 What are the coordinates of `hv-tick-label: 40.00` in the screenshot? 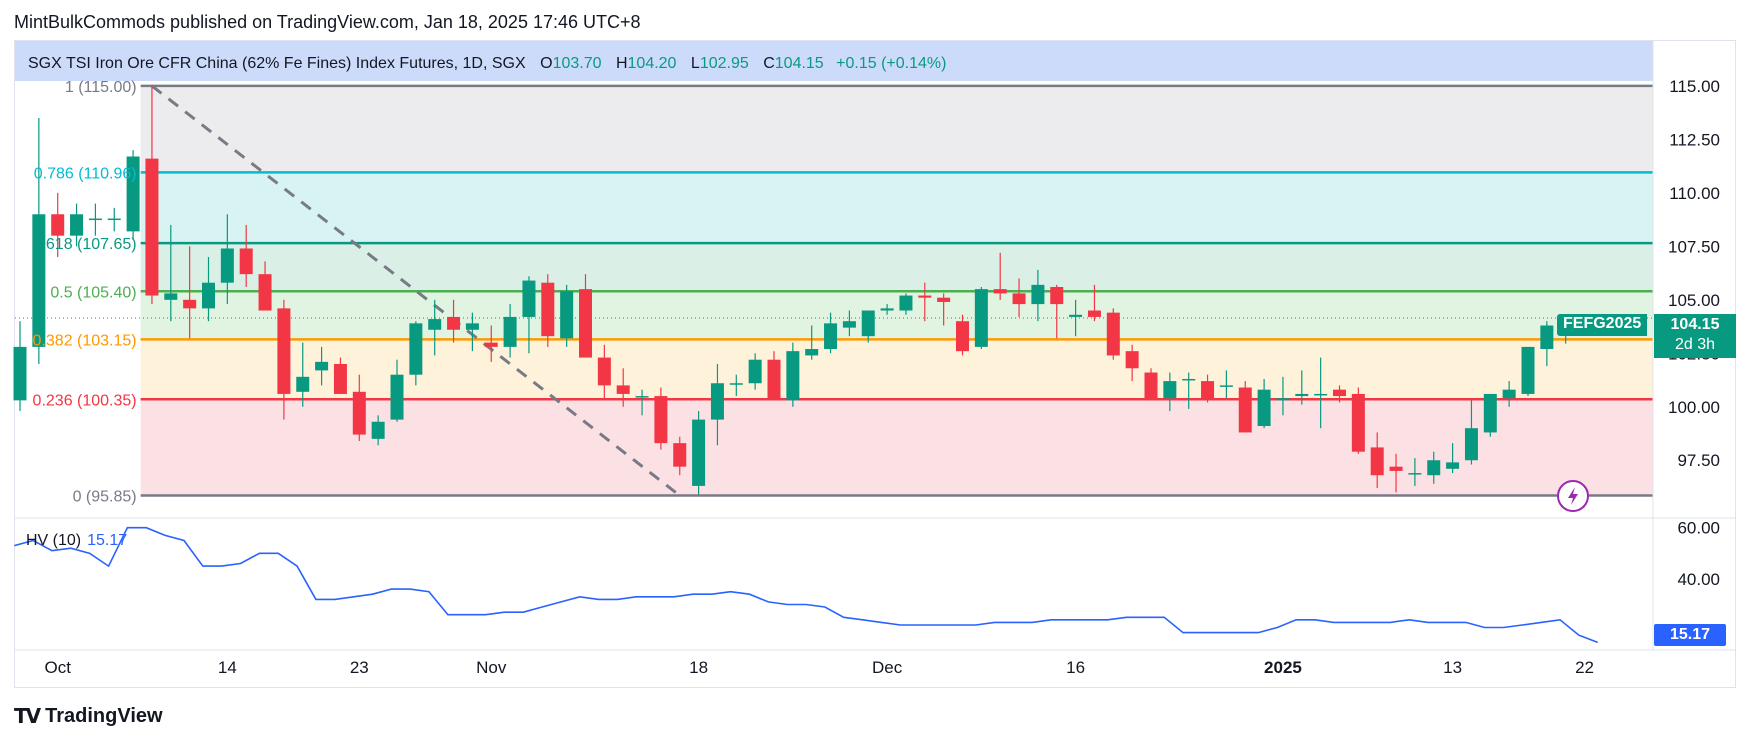 It's located at (1698, 579).